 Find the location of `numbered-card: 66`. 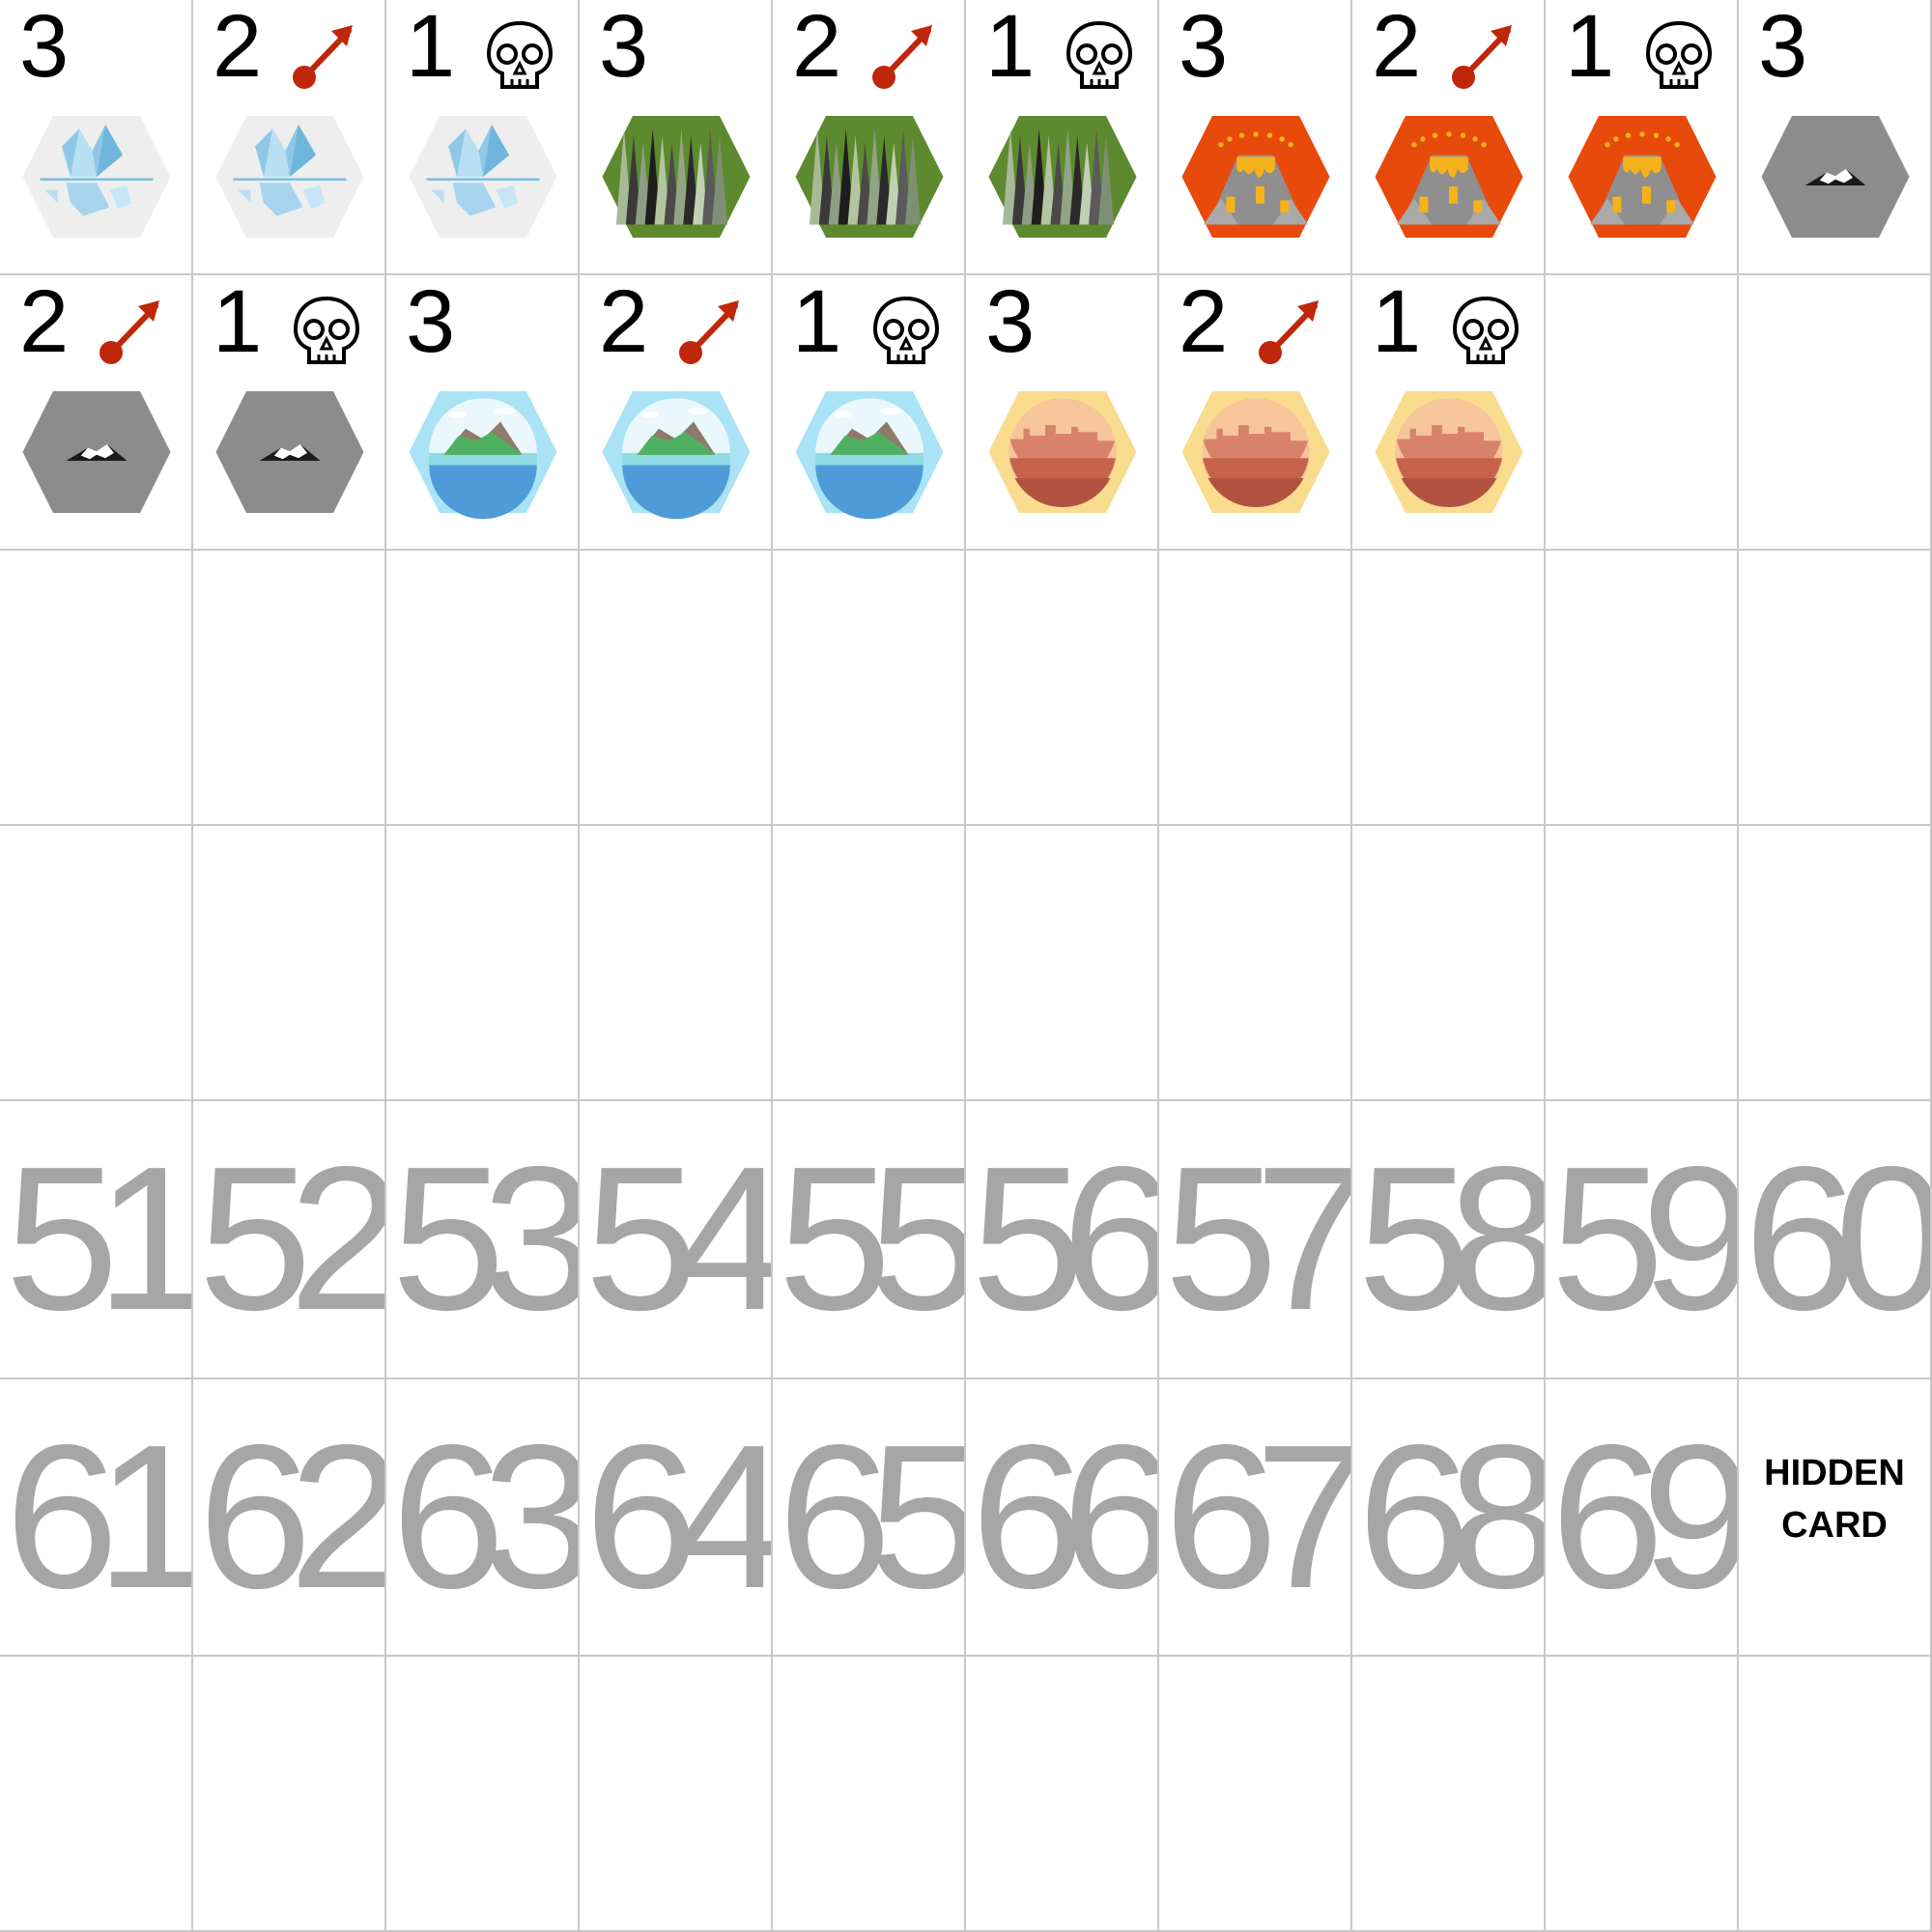

numbered-card: 66 is located at coordinates (1062, 1518).